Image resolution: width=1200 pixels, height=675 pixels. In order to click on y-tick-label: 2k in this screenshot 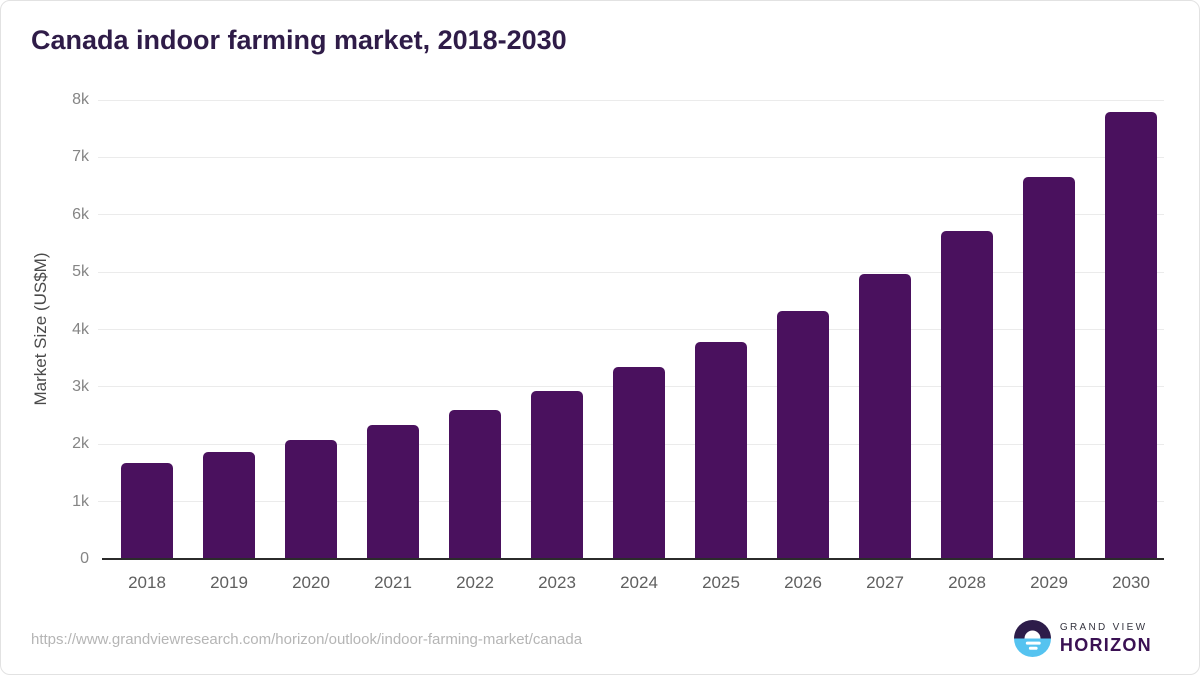, I will do `click(80, 444)`.